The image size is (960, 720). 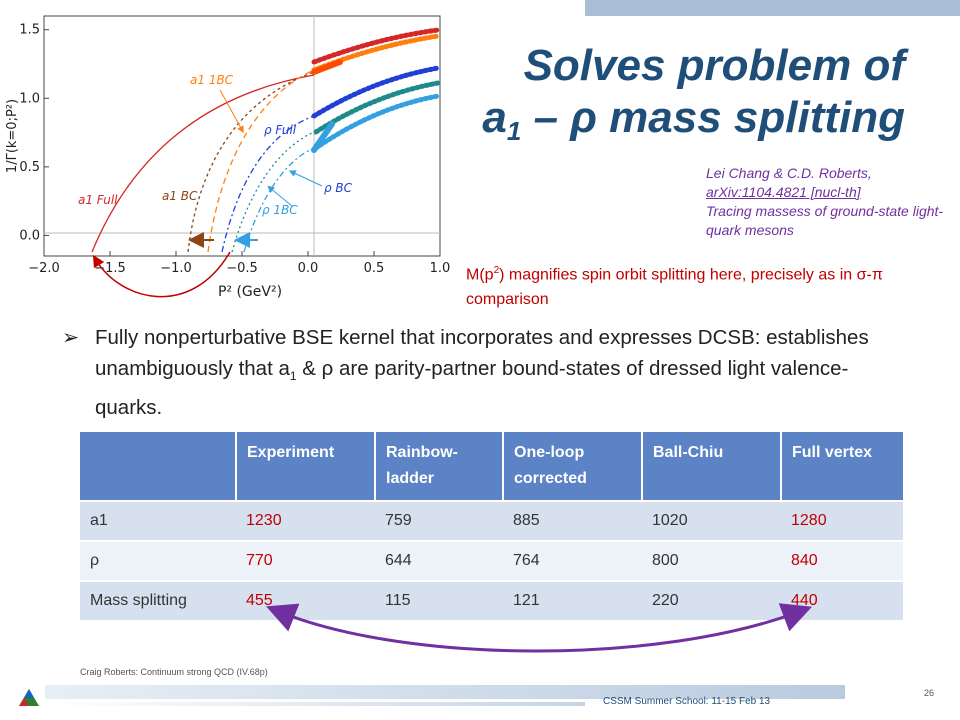 I want to click on cell-rainbow-ladder: 644, so click(x=439, y=560).